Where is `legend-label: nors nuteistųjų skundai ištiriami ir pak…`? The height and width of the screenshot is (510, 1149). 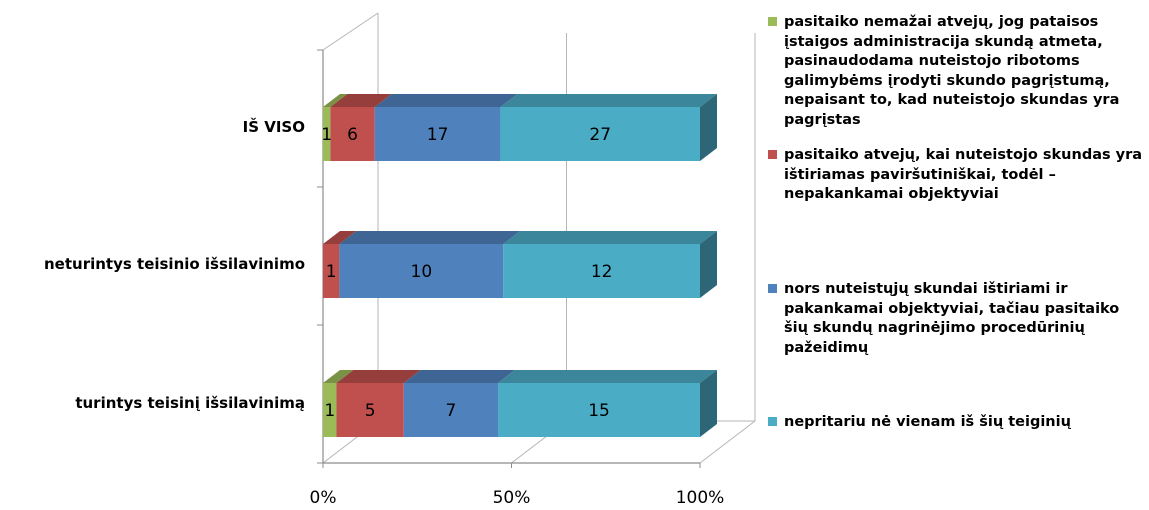
legend-label: nors nuteistųjų skundai ištiriami ir pak… is located at coordinates (952, 318).